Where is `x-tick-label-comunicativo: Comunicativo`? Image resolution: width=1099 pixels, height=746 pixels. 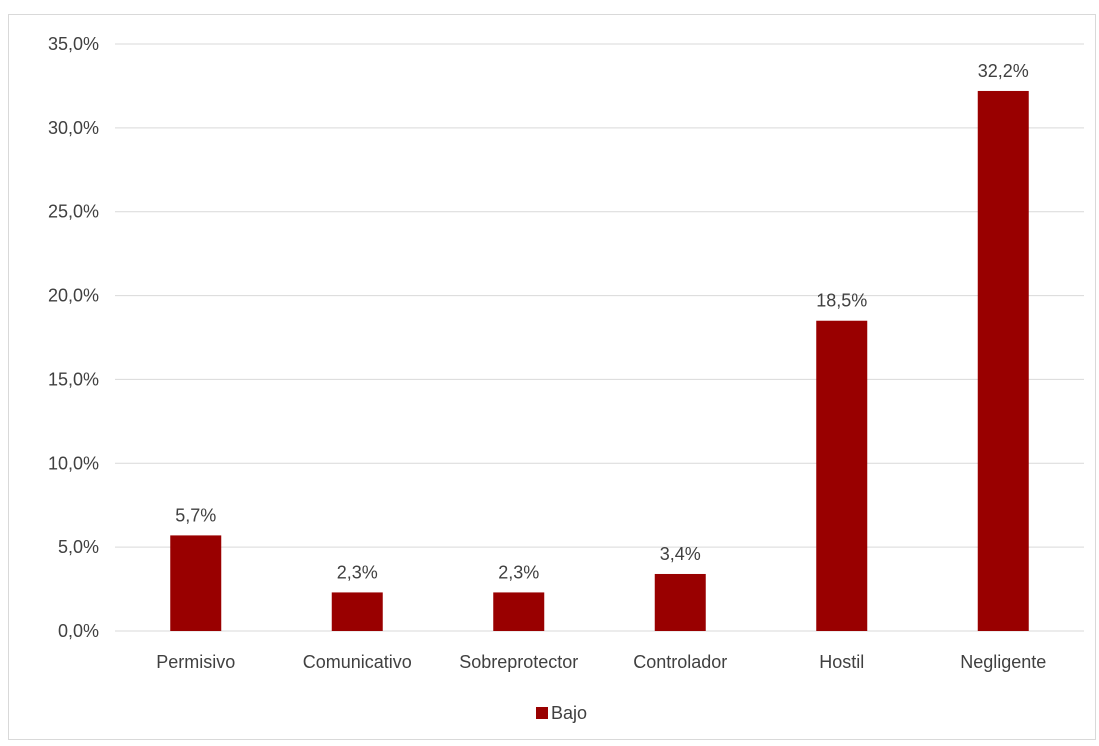 x-tick-label-comunicativo: Comunicativo is located at coordinates (357, 662).